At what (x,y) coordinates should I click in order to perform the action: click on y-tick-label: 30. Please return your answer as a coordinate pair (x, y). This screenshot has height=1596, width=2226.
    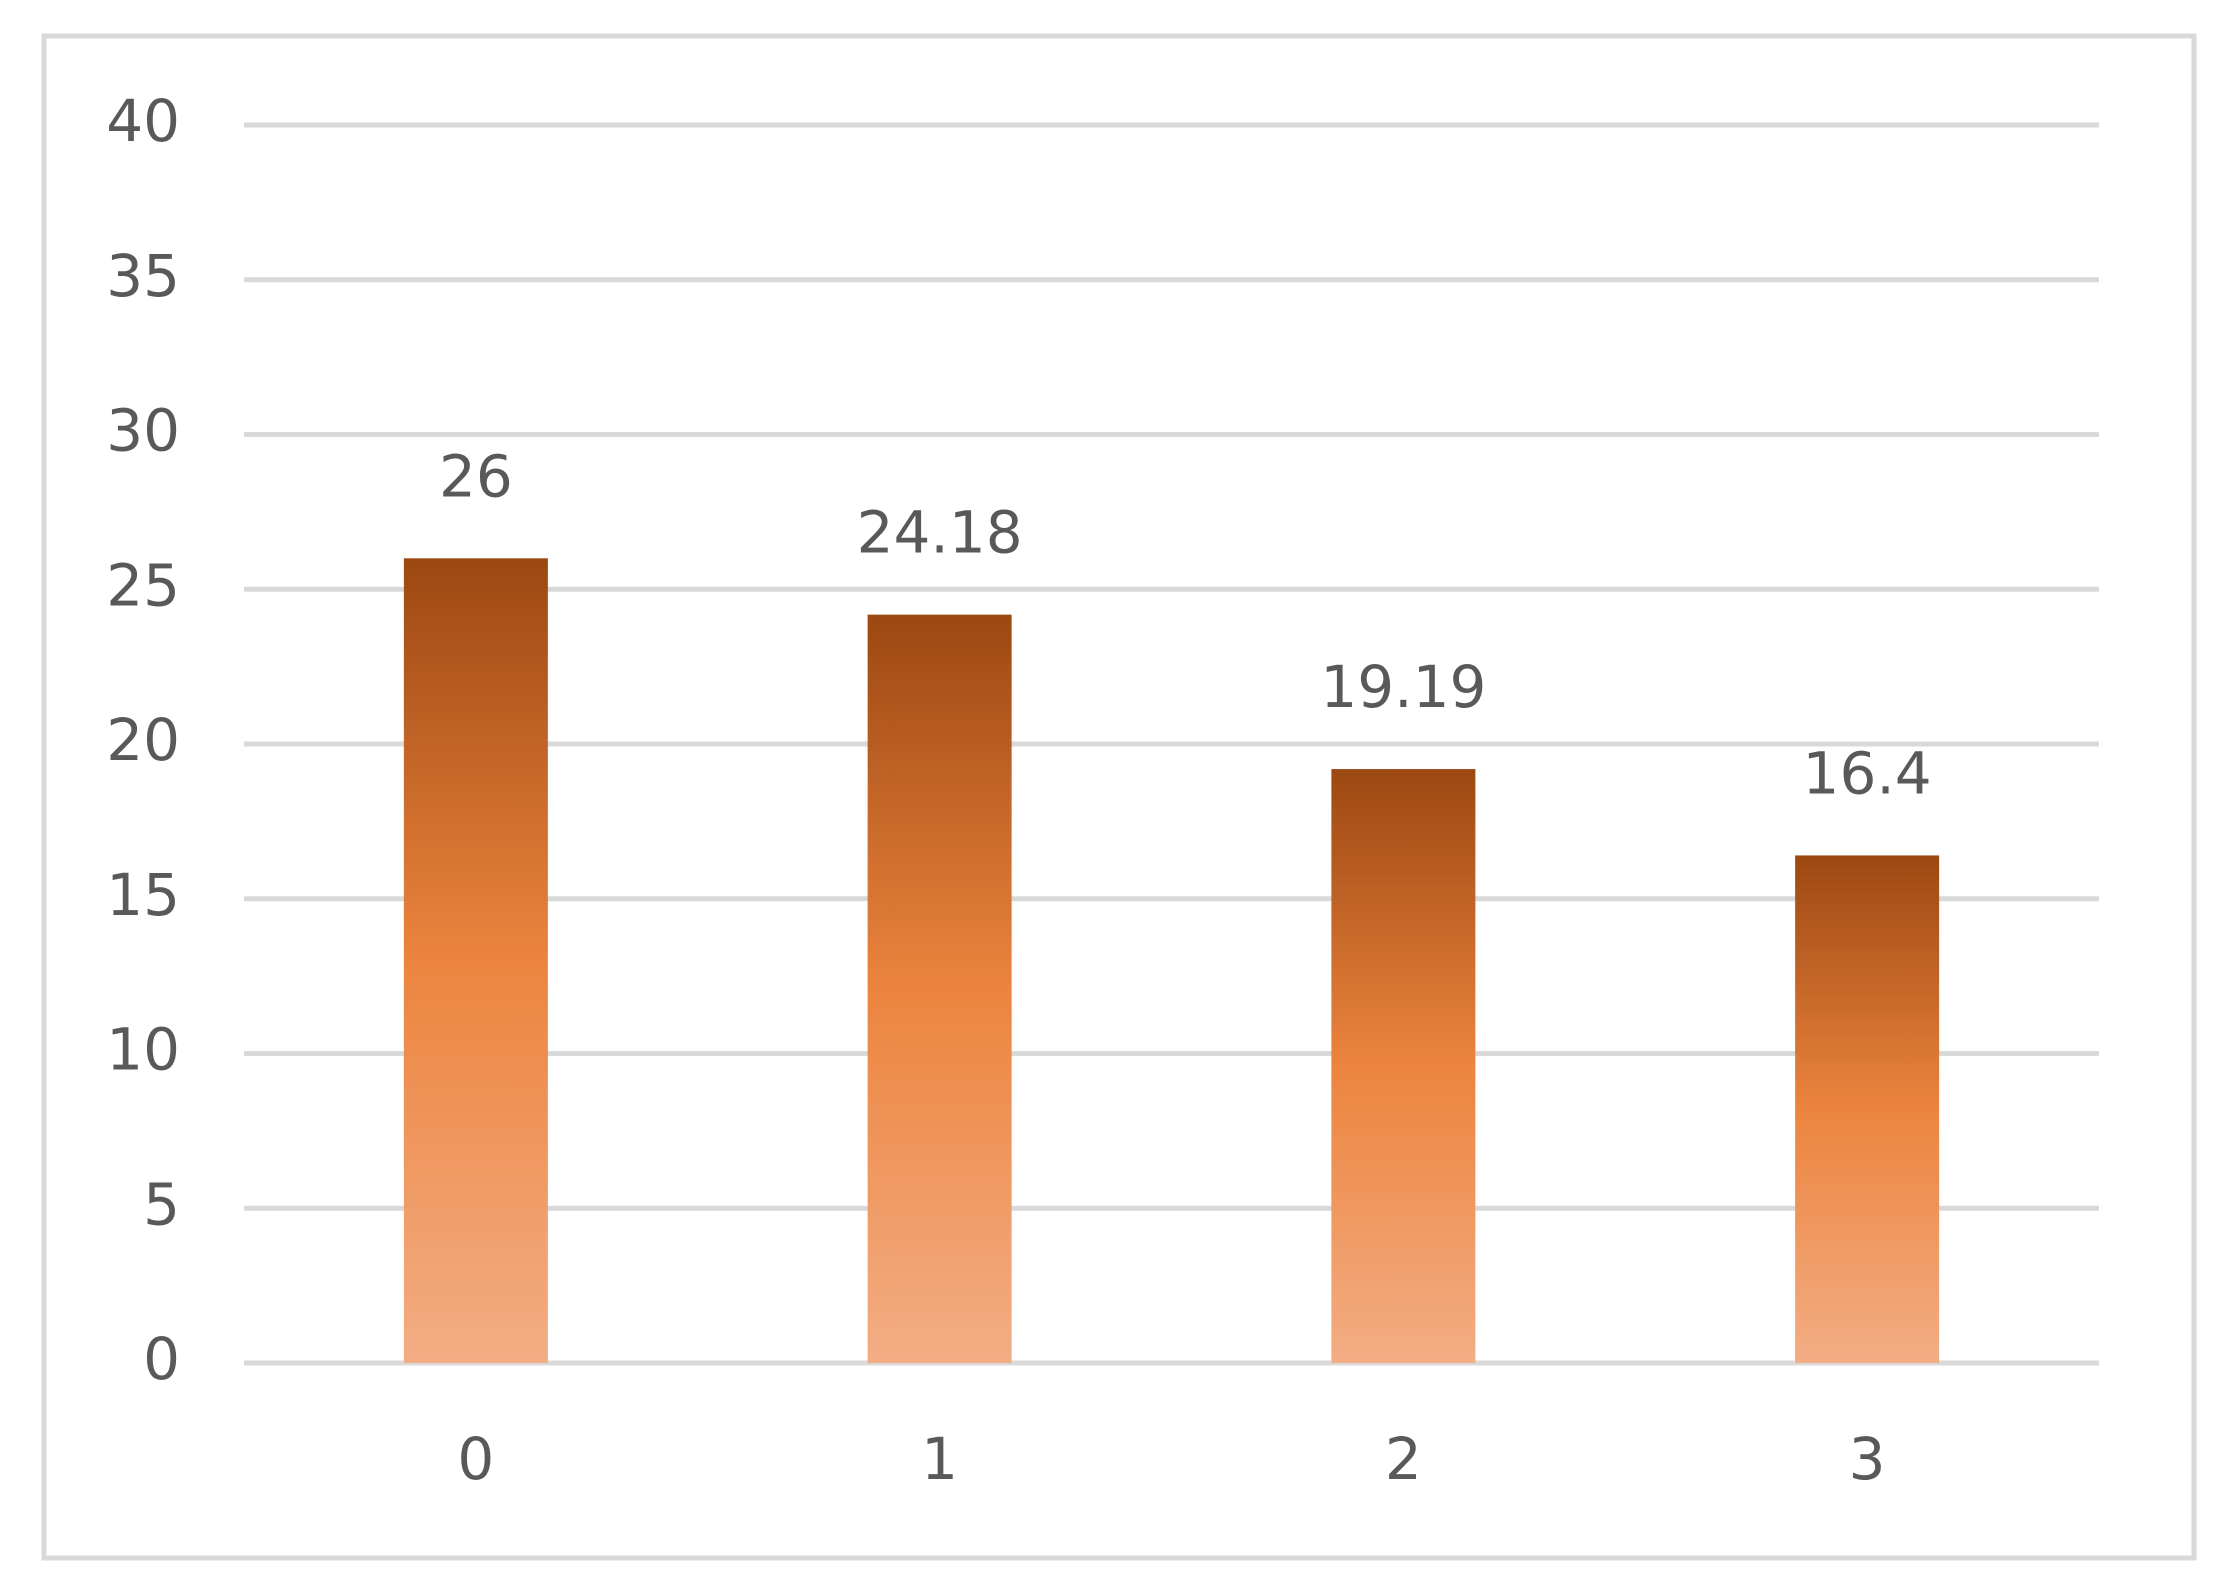
    Looking at the image, I should click on (143, 431).